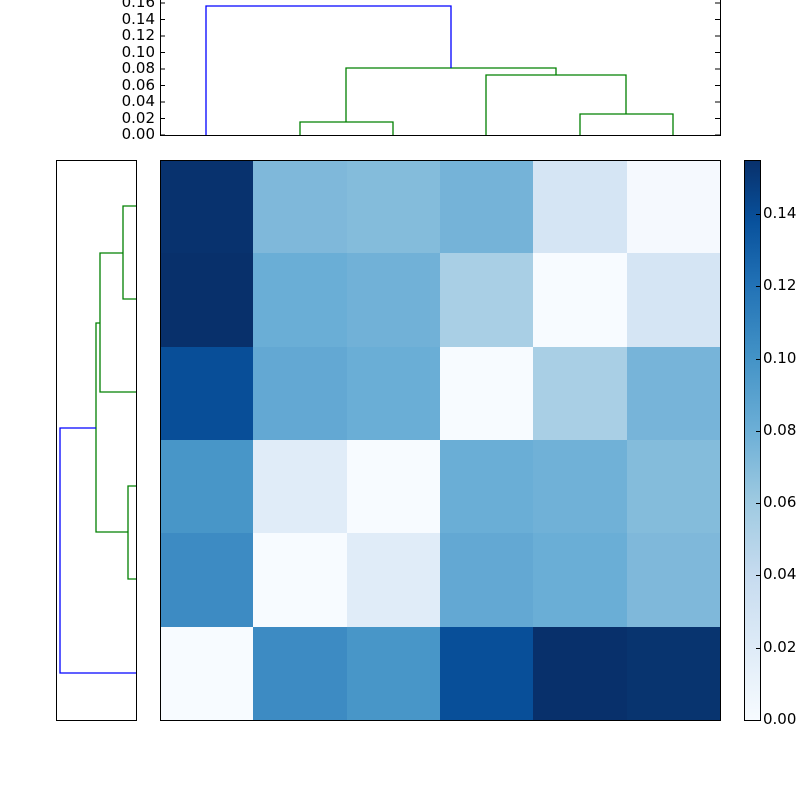 This screenshot has width=800, height=800. I want to click on top-y-tick-label: 0.00, so click(138, 134).